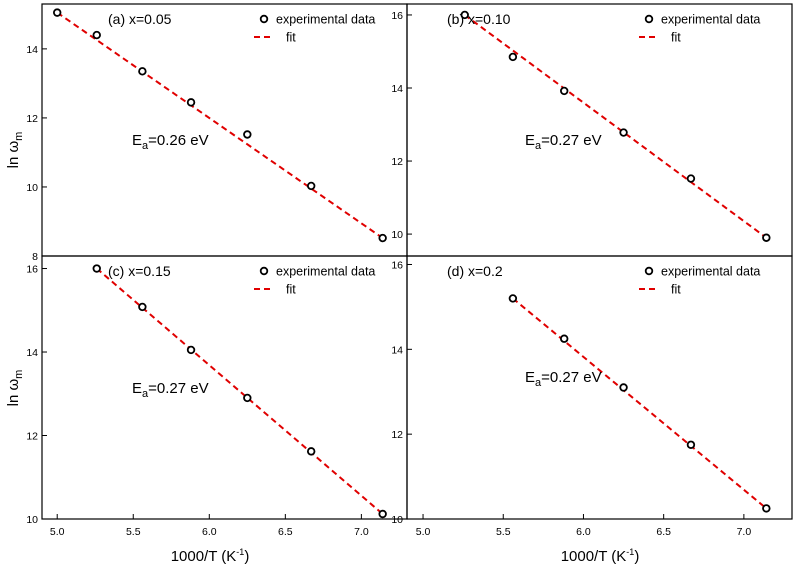 This screenshot has height=576, width=797. I want to click on x-axis-label-left: 1000/T (K-1), so click(210, 556).